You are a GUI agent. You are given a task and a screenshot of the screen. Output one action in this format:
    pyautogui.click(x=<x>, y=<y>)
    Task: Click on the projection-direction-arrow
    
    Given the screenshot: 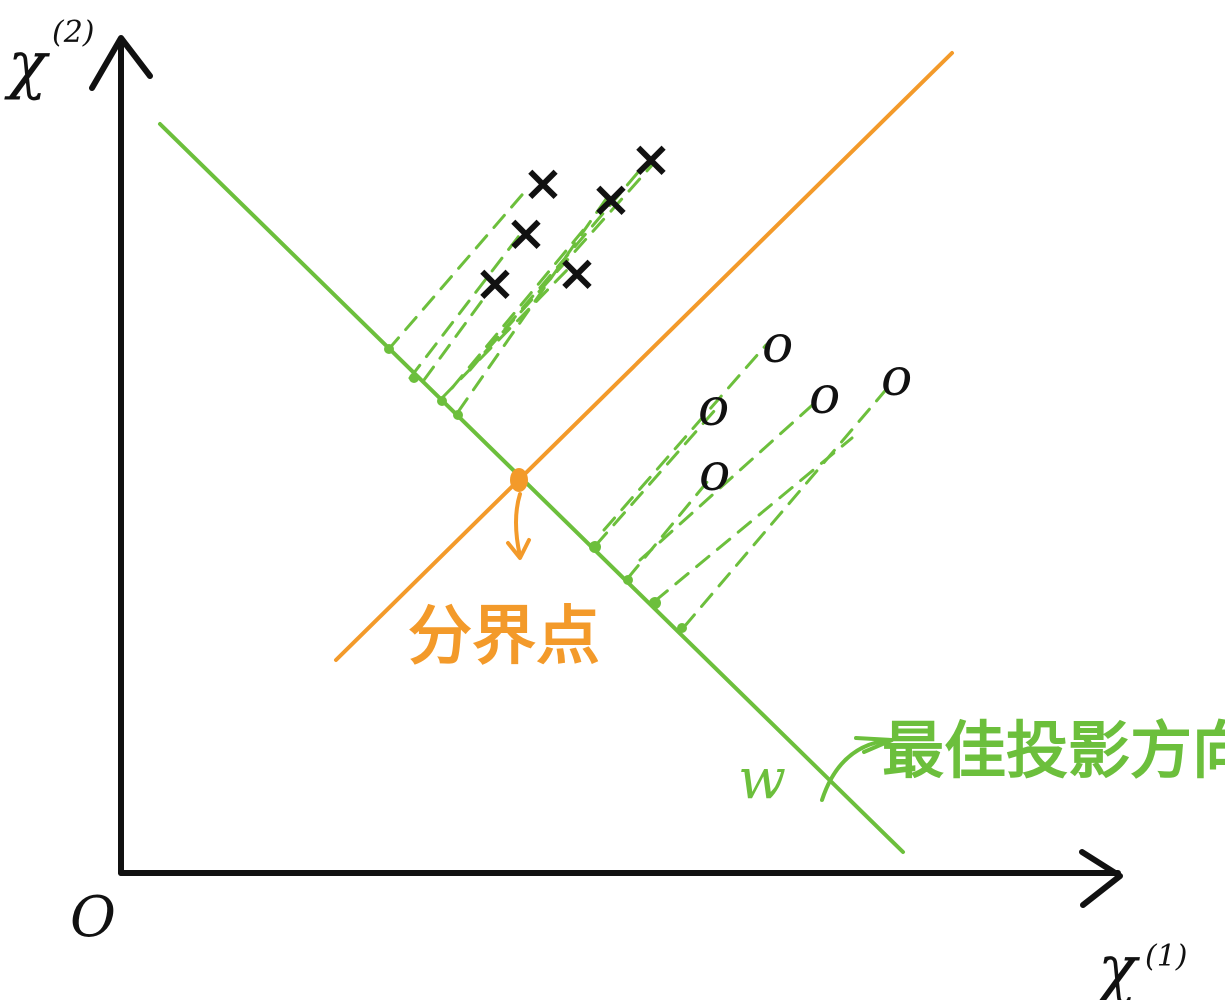 What is the action you would take?
    pyautogui.click(x=857, y=769)
    